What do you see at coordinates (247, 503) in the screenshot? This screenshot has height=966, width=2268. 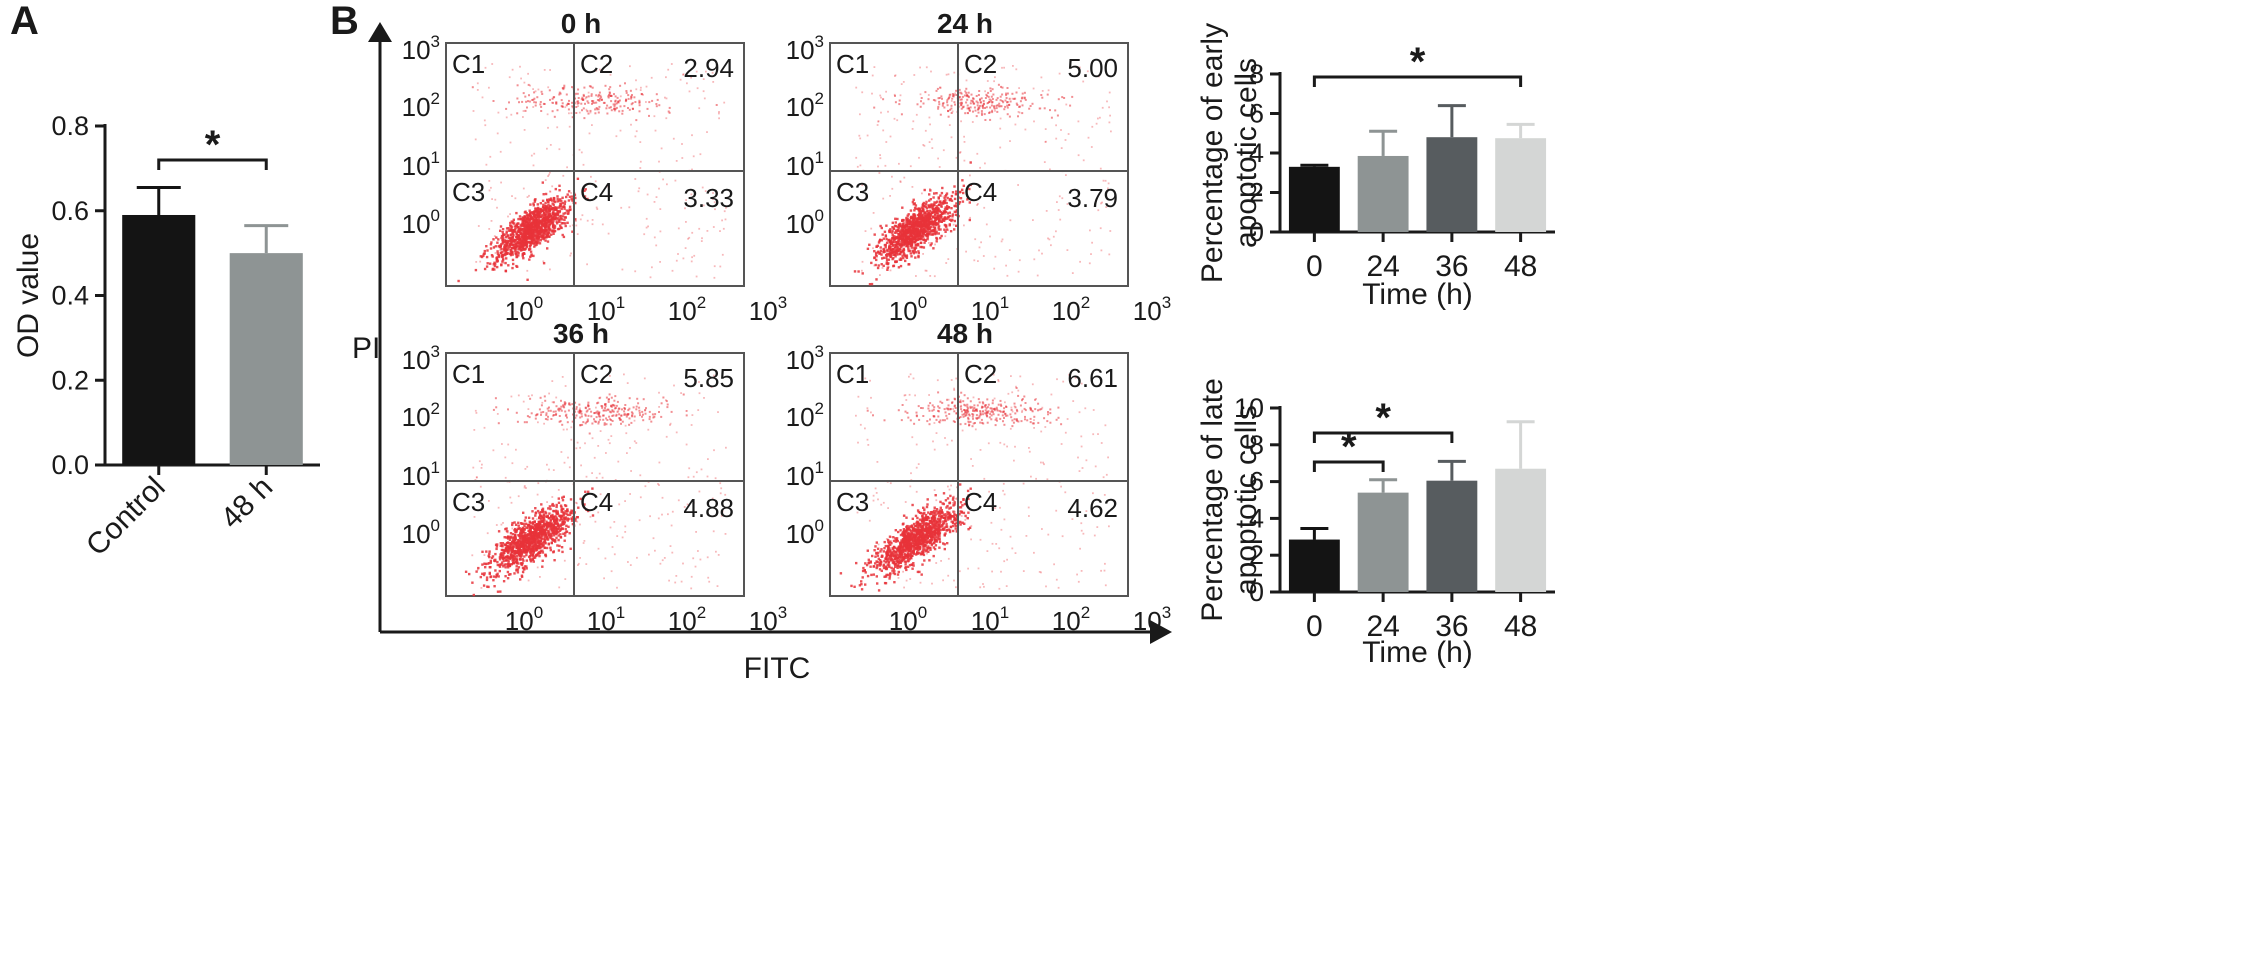 I see `x-category-label: 48 h` at bounding box center [247, 503].